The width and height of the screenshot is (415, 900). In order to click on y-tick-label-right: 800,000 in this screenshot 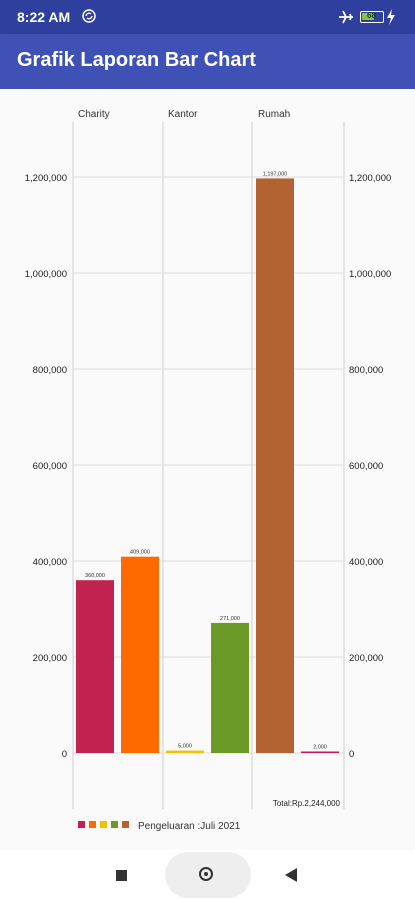, I will do `click(366, 370)`.